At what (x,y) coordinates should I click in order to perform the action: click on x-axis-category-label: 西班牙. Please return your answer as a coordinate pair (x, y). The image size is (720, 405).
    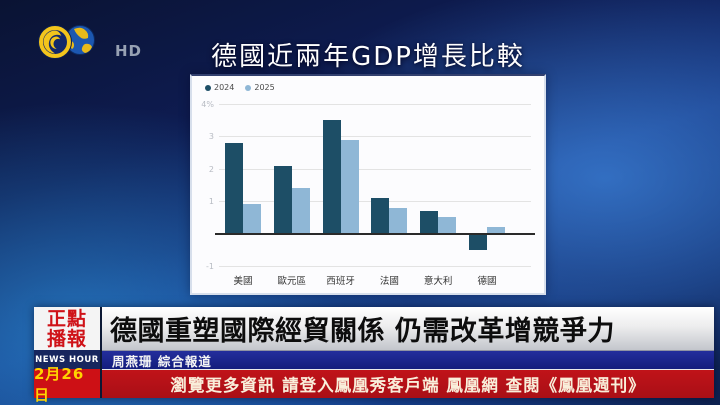
    Looking at the image, I should click on (340, 281).